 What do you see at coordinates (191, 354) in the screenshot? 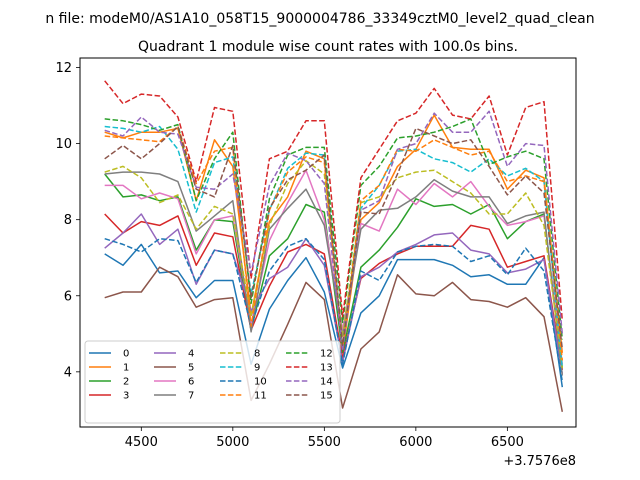
I see `legend-label-4: 4` at bounding box center [191, 354].